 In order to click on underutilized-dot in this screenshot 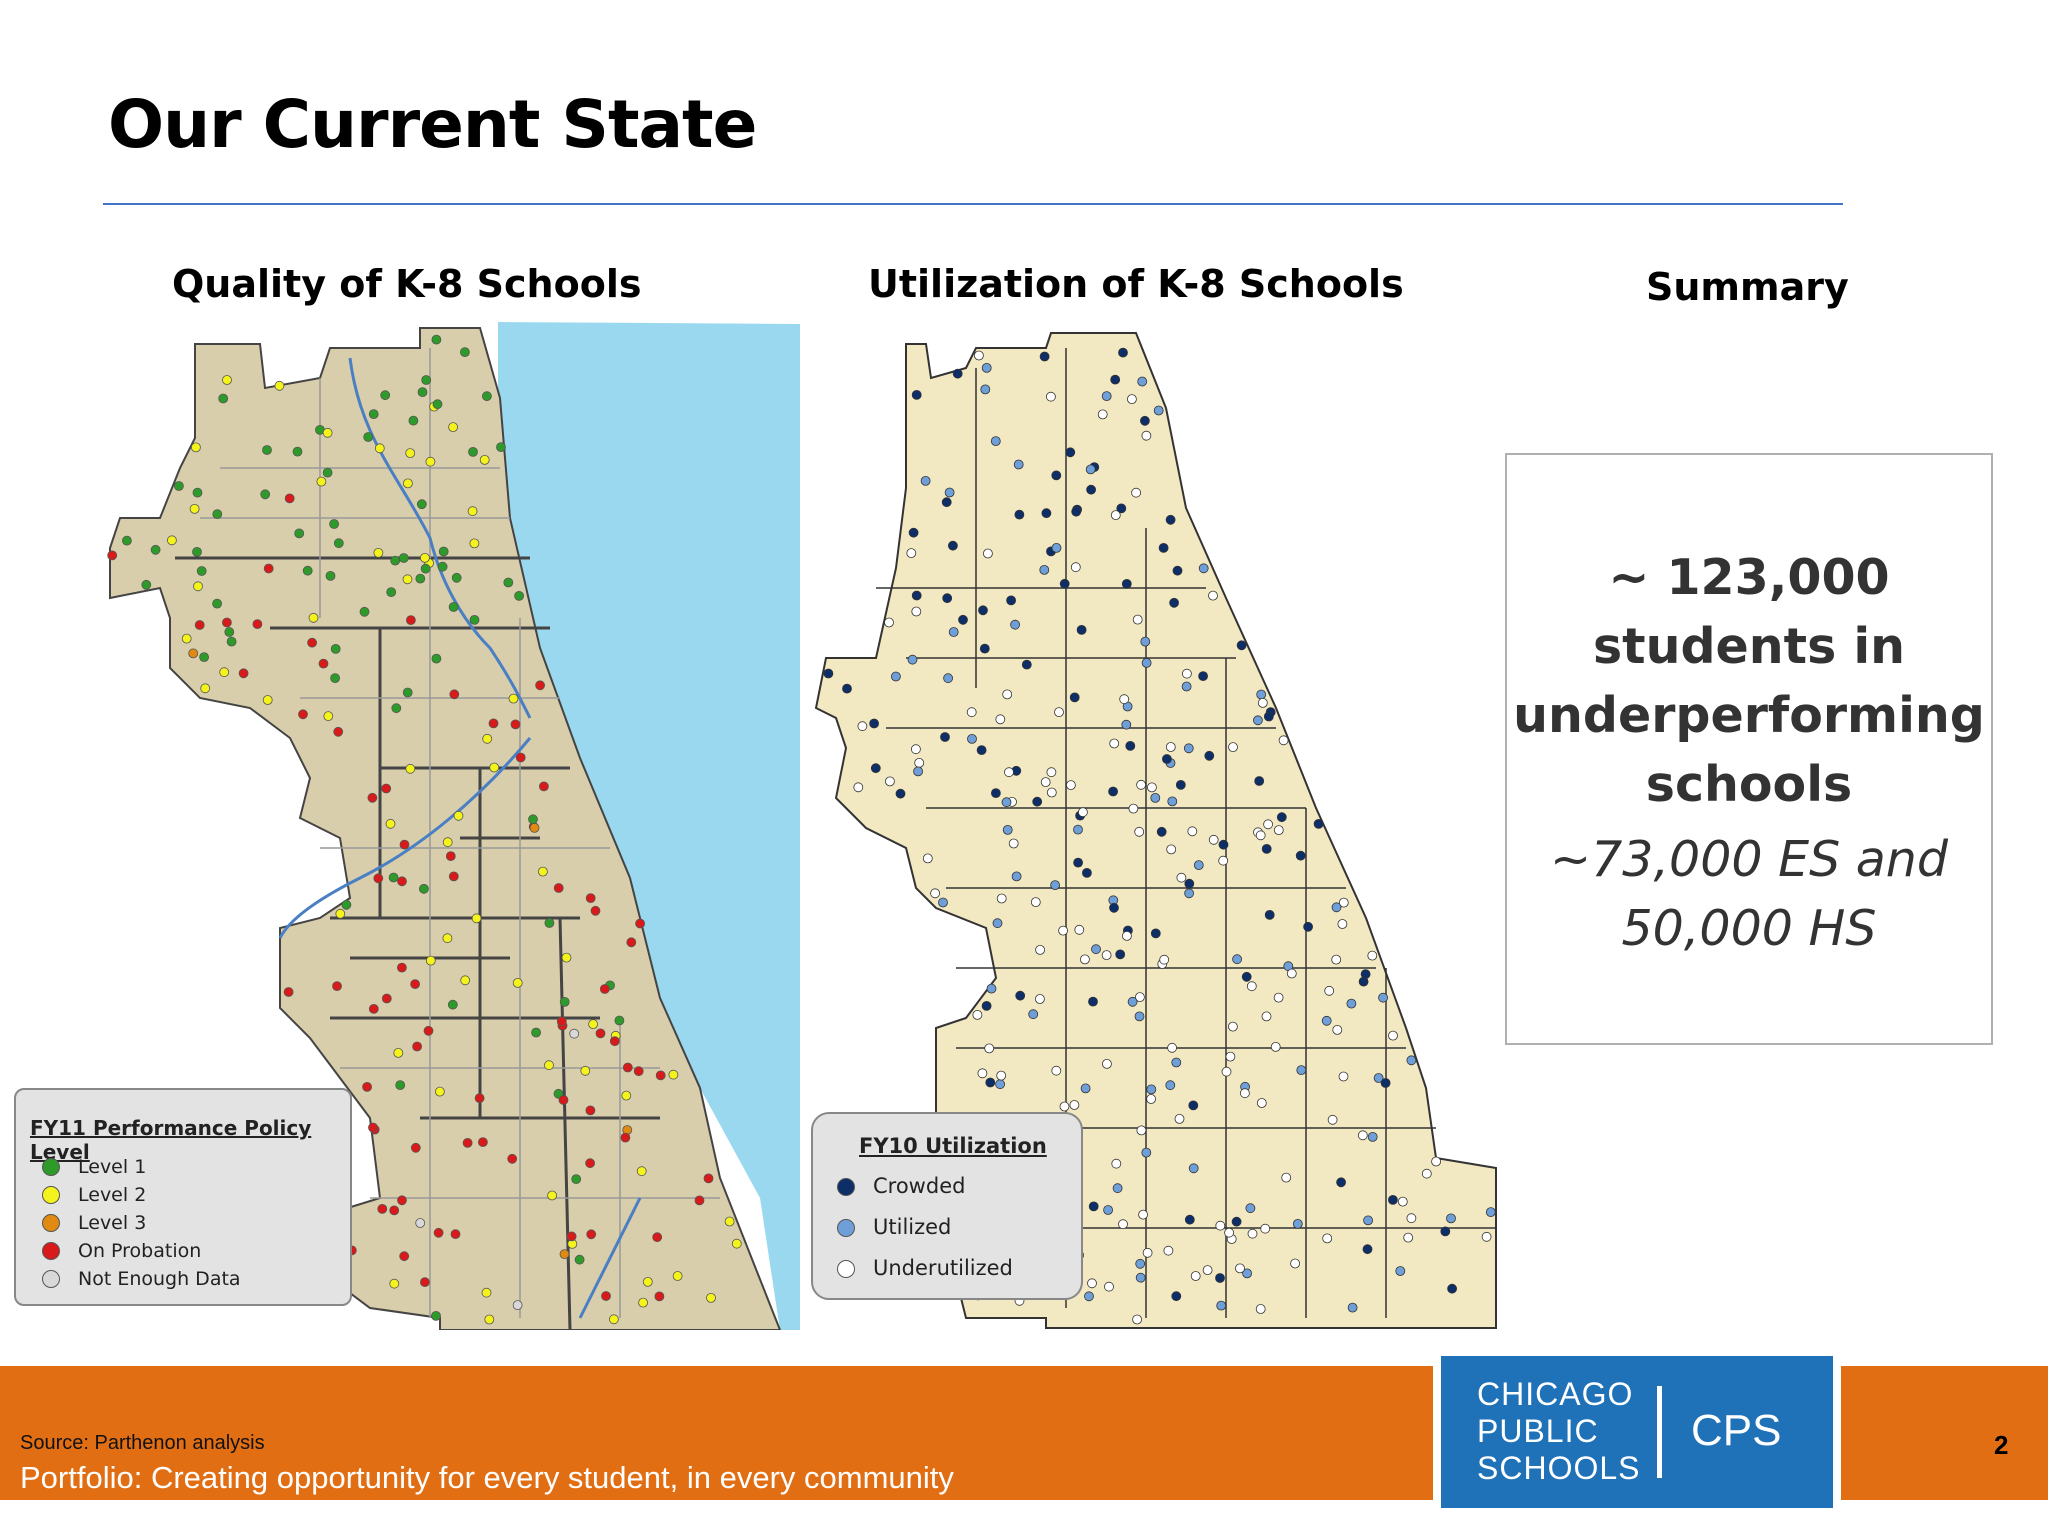, I will do `click(846, 1269)`.